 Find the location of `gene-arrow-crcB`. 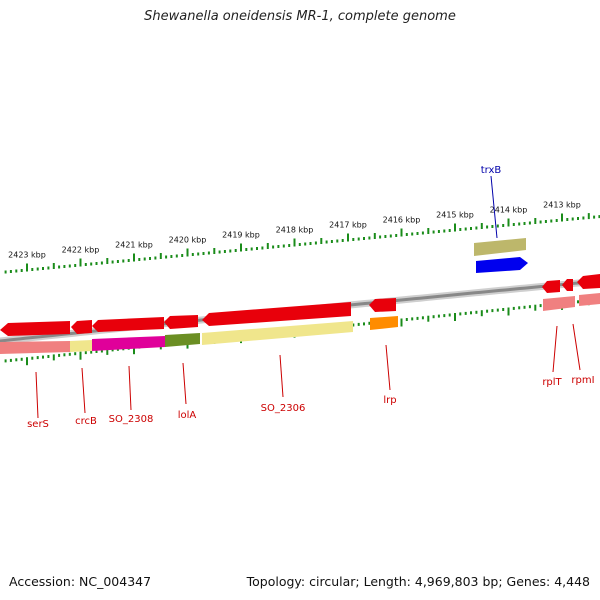

gene-arrow-crcB is located at coordinates (81, 327).